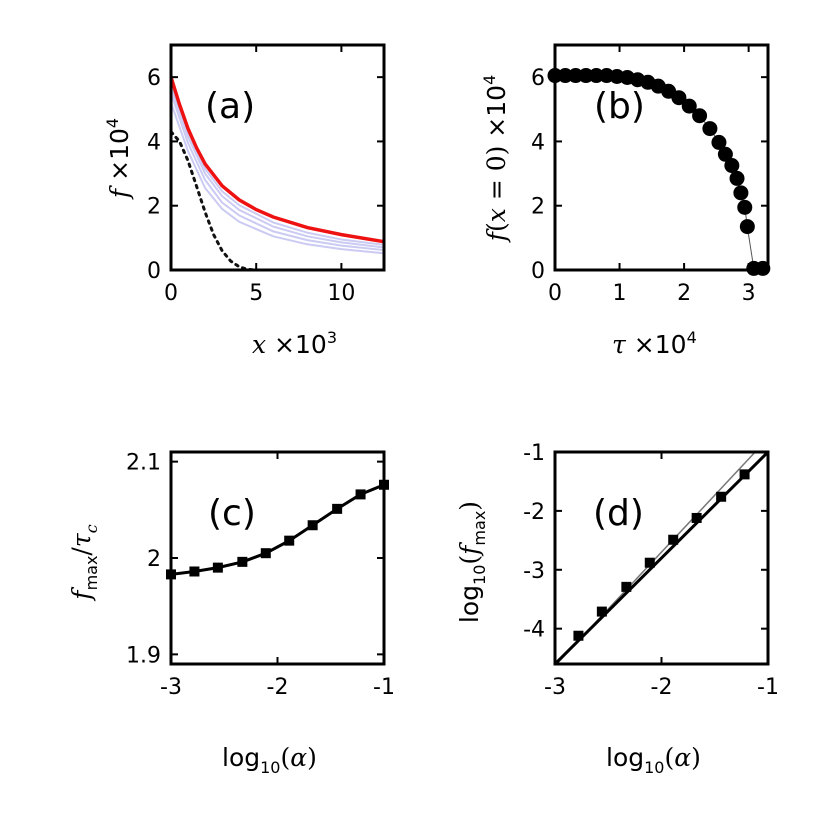  I want to click on panel-d-ylabel: log10(fmax), so click(472, 562).